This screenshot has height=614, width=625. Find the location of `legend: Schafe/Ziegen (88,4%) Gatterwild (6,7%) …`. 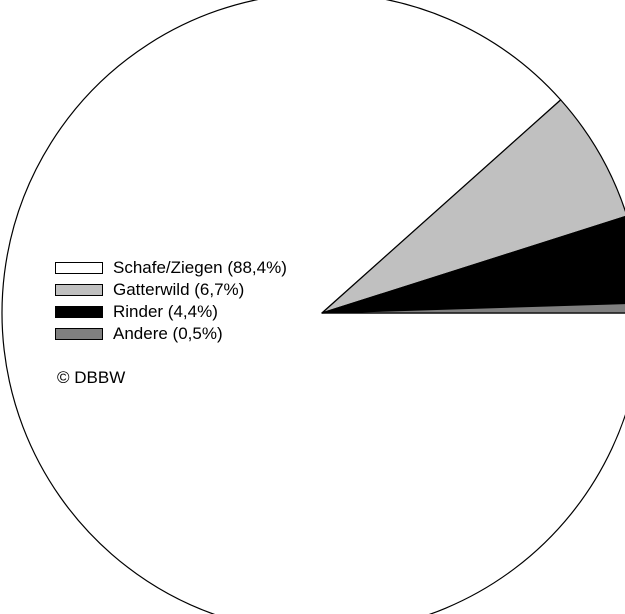

legend: Schafe/Ziegen (88,4%) Gatterwild (6,7%) … is located at coordinates (171, 301).